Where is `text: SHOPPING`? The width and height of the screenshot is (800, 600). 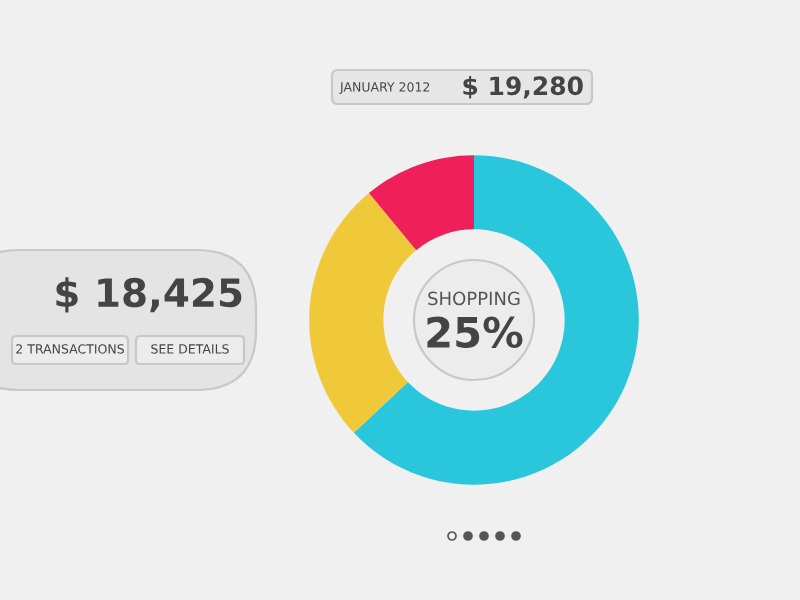
text: SHOPPING is located at coordinates (474, 298).